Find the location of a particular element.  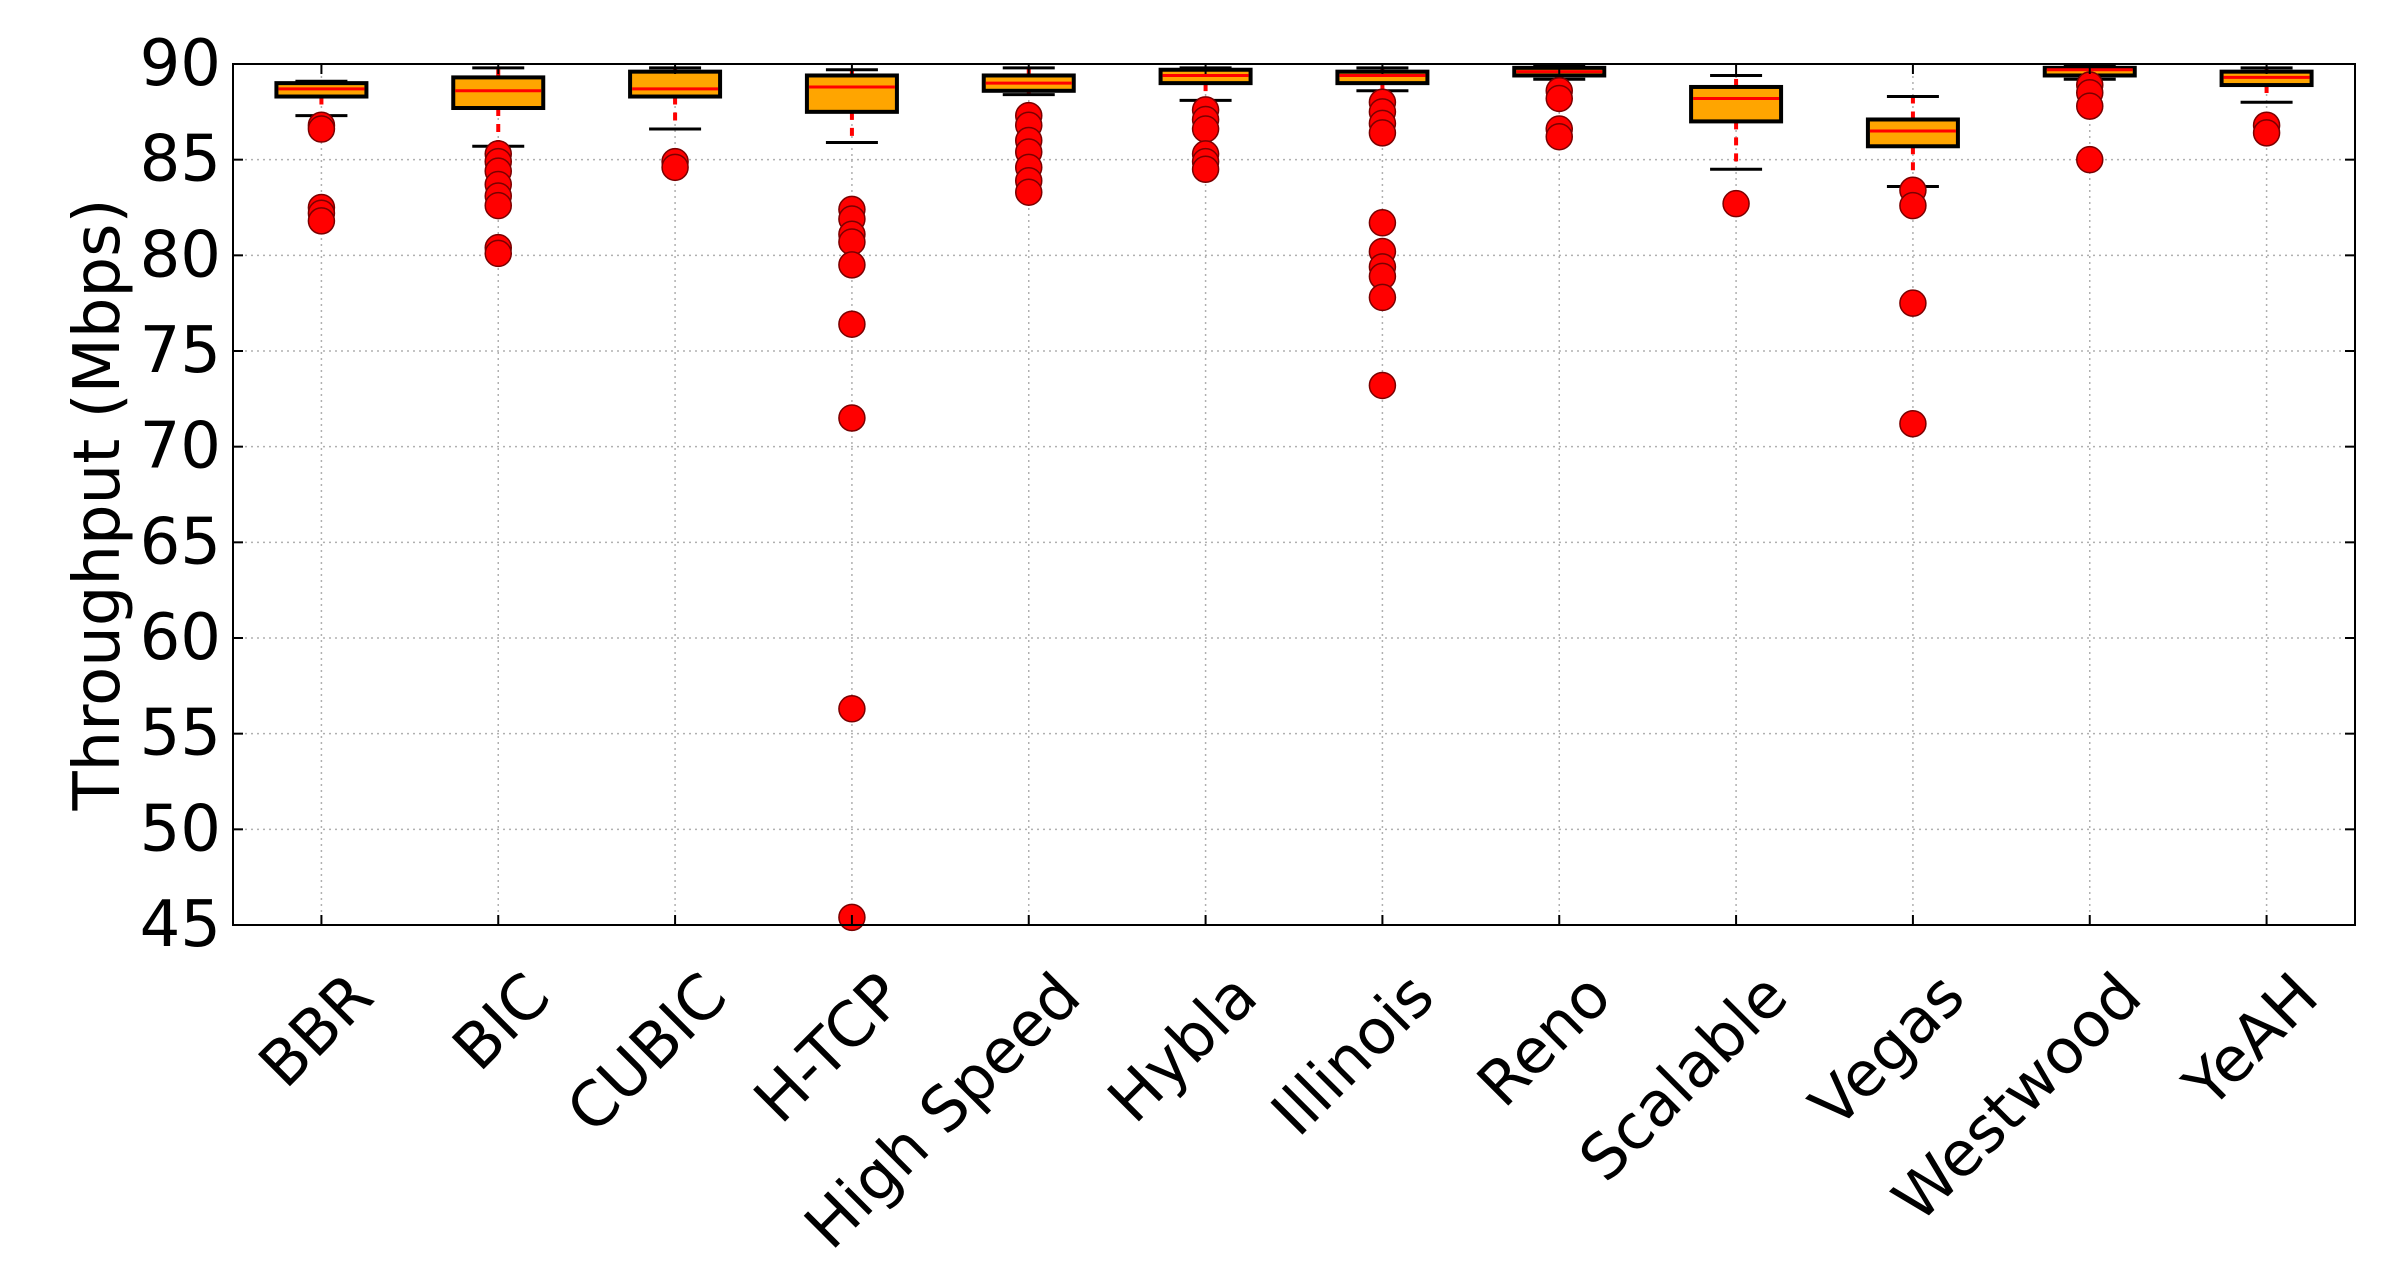

x-tick-label: Illinois is located at coordinates (1352, 1054).